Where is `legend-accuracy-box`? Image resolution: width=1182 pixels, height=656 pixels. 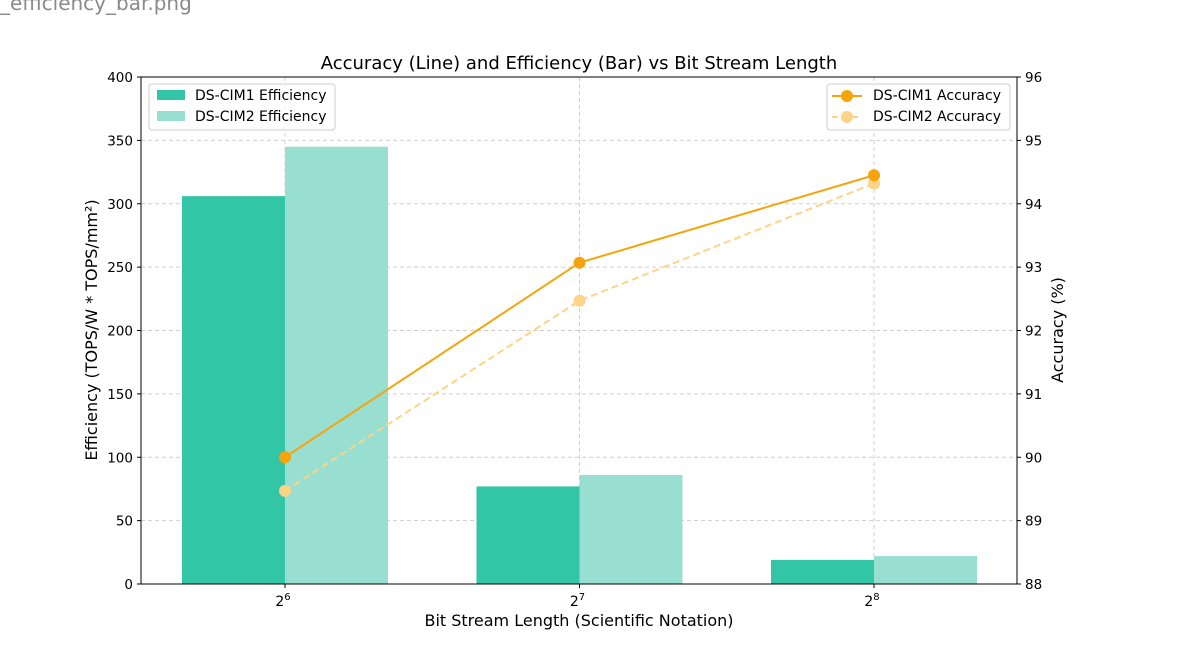 legend-accuracy-box is located at coordinates (918, 107).